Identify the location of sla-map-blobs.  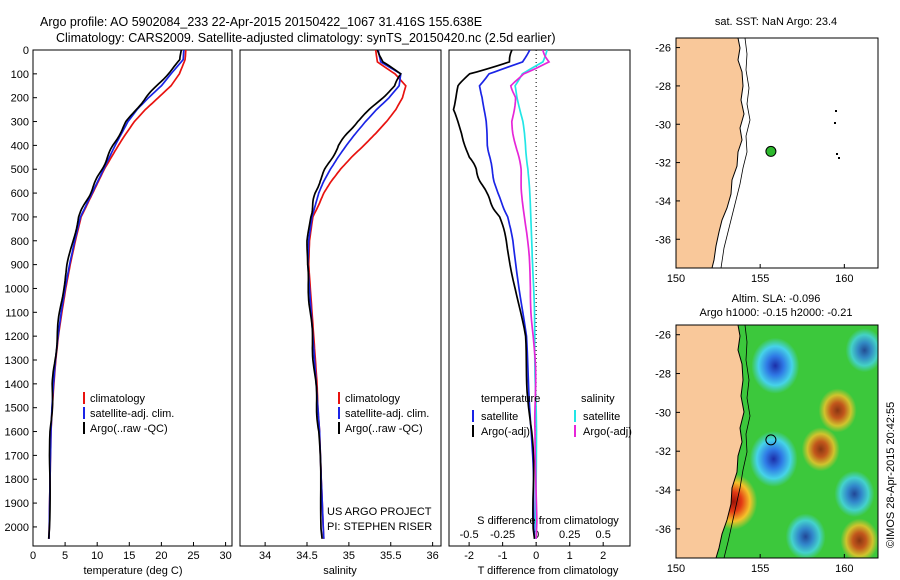
(788, 443).